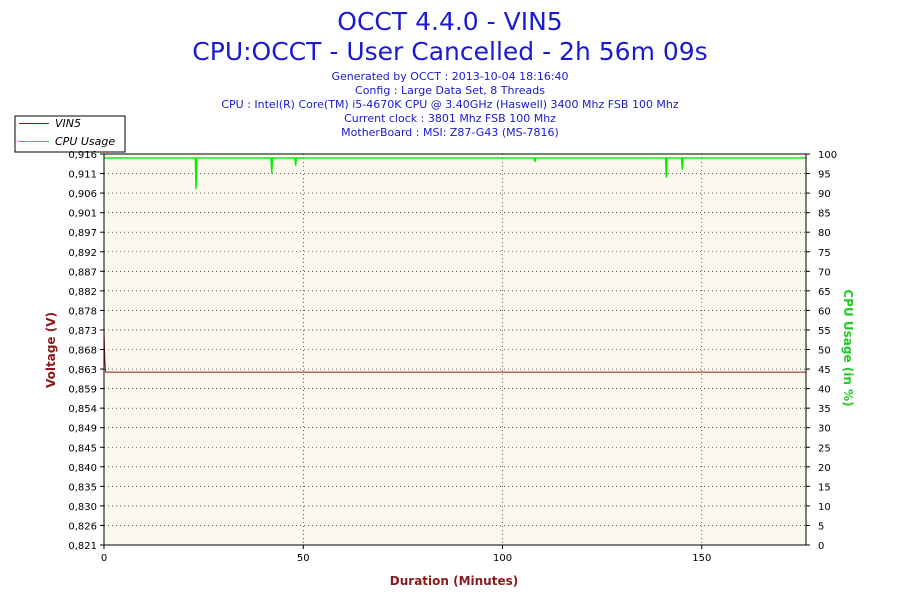 This screenshot has height=600, width=900. Describe the element at coordinates (82, 487) in the screenshot. I see `y-tick-label-left: 0,835` at that location.